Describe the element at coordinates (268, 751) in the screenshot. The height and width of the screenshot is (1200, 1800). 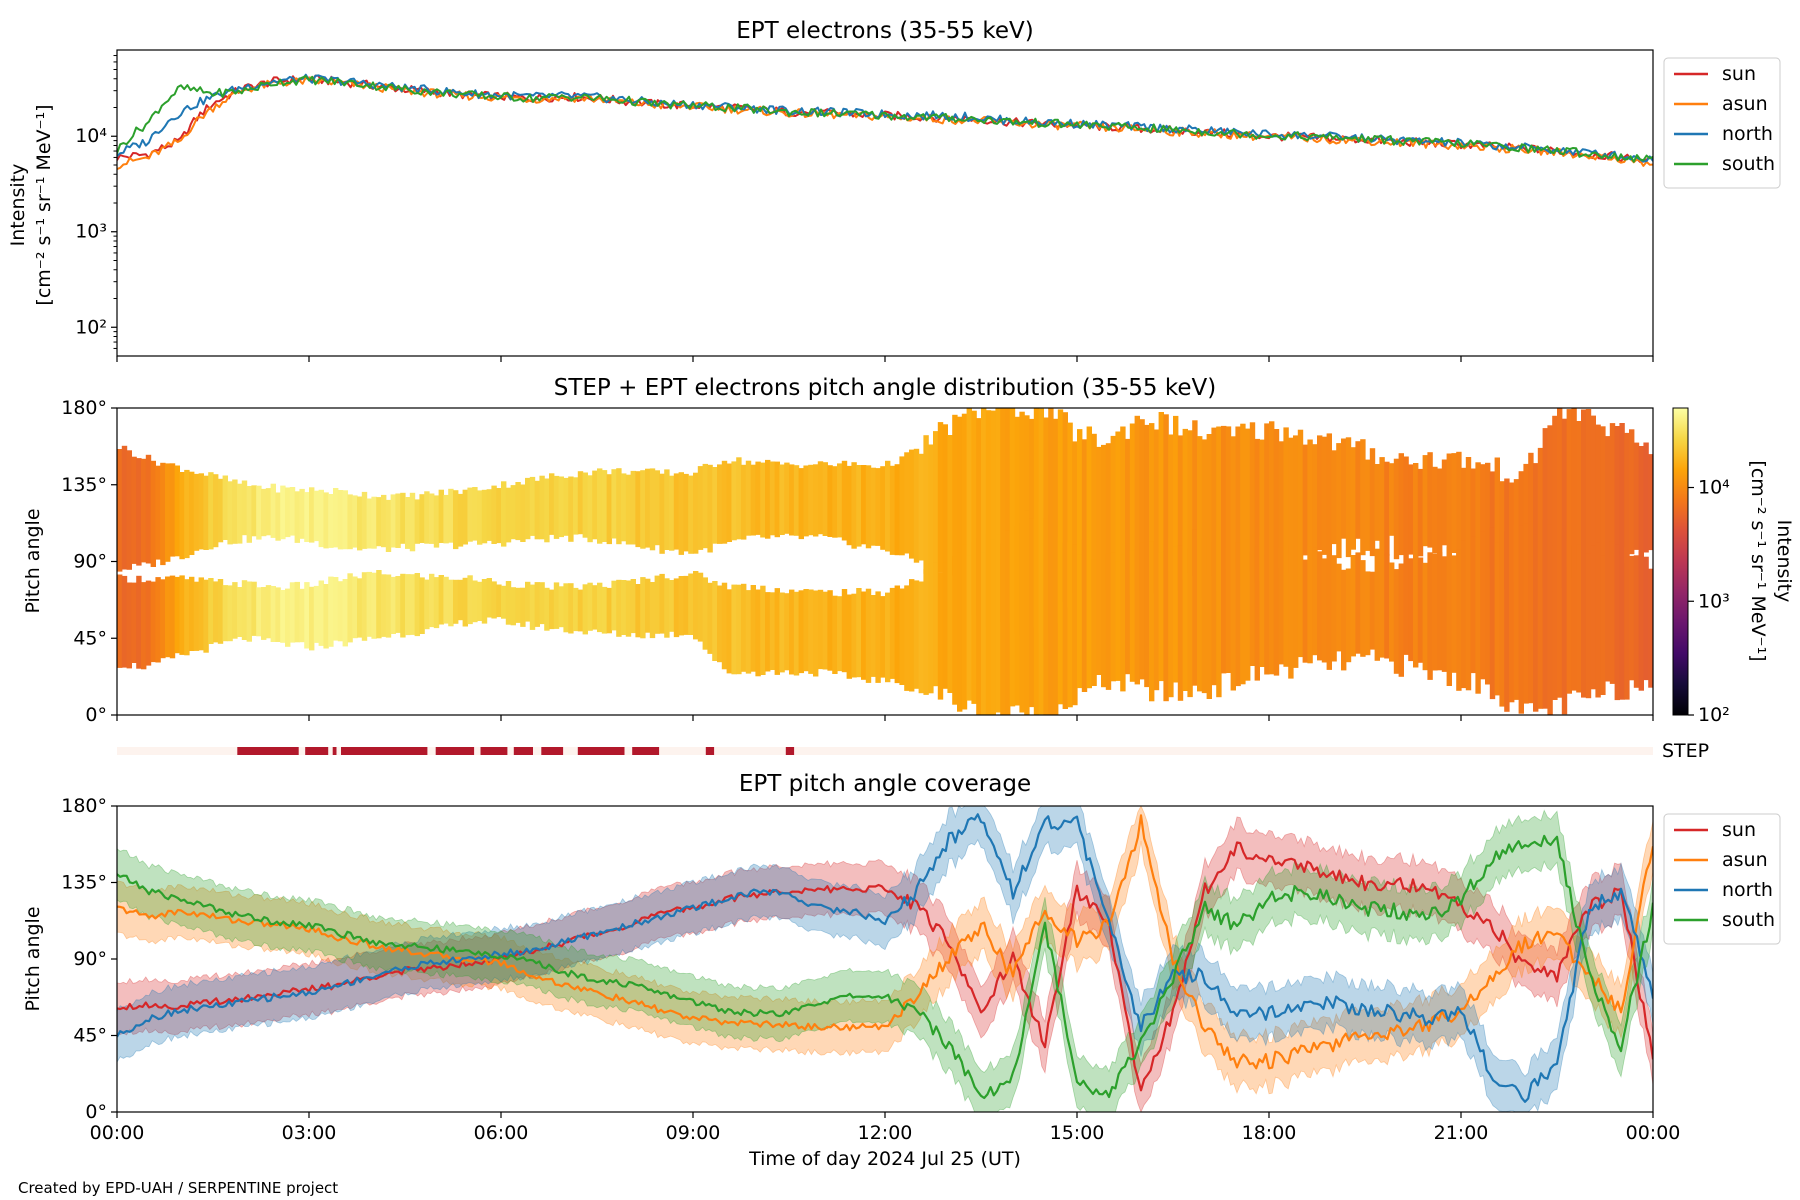
I see `step-segment` at that location.